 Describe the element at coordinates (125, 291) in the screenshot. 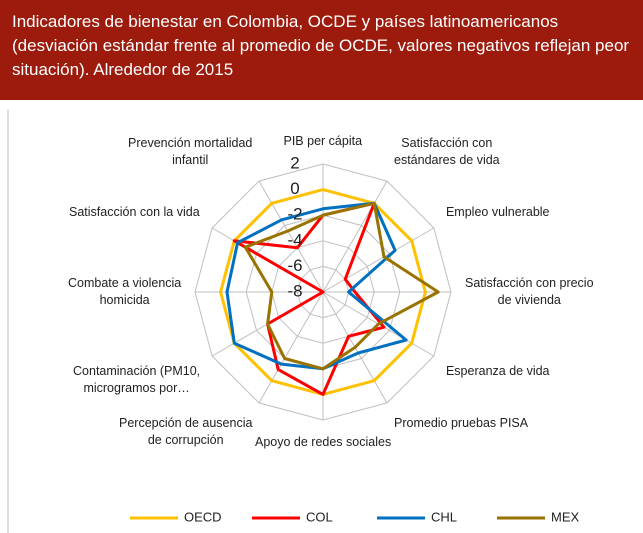

I see `category-label: Combate a violencia homicida` at that location.